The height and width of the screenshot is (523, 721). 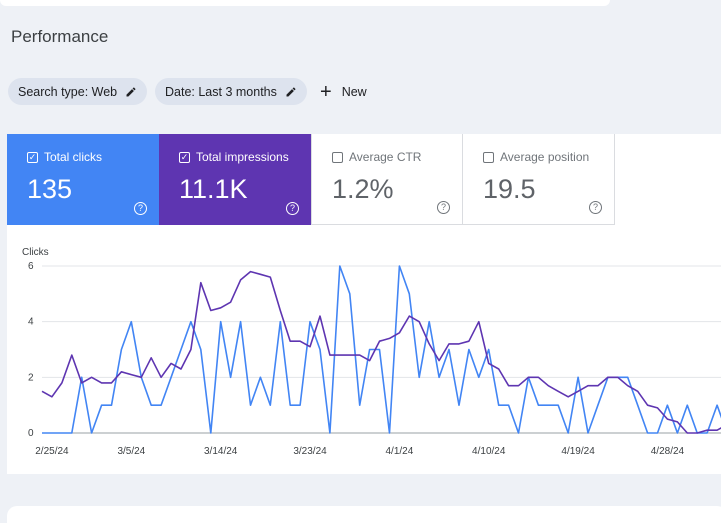 I want to click on y-tick-label: 2, so click(x=31, y=377).